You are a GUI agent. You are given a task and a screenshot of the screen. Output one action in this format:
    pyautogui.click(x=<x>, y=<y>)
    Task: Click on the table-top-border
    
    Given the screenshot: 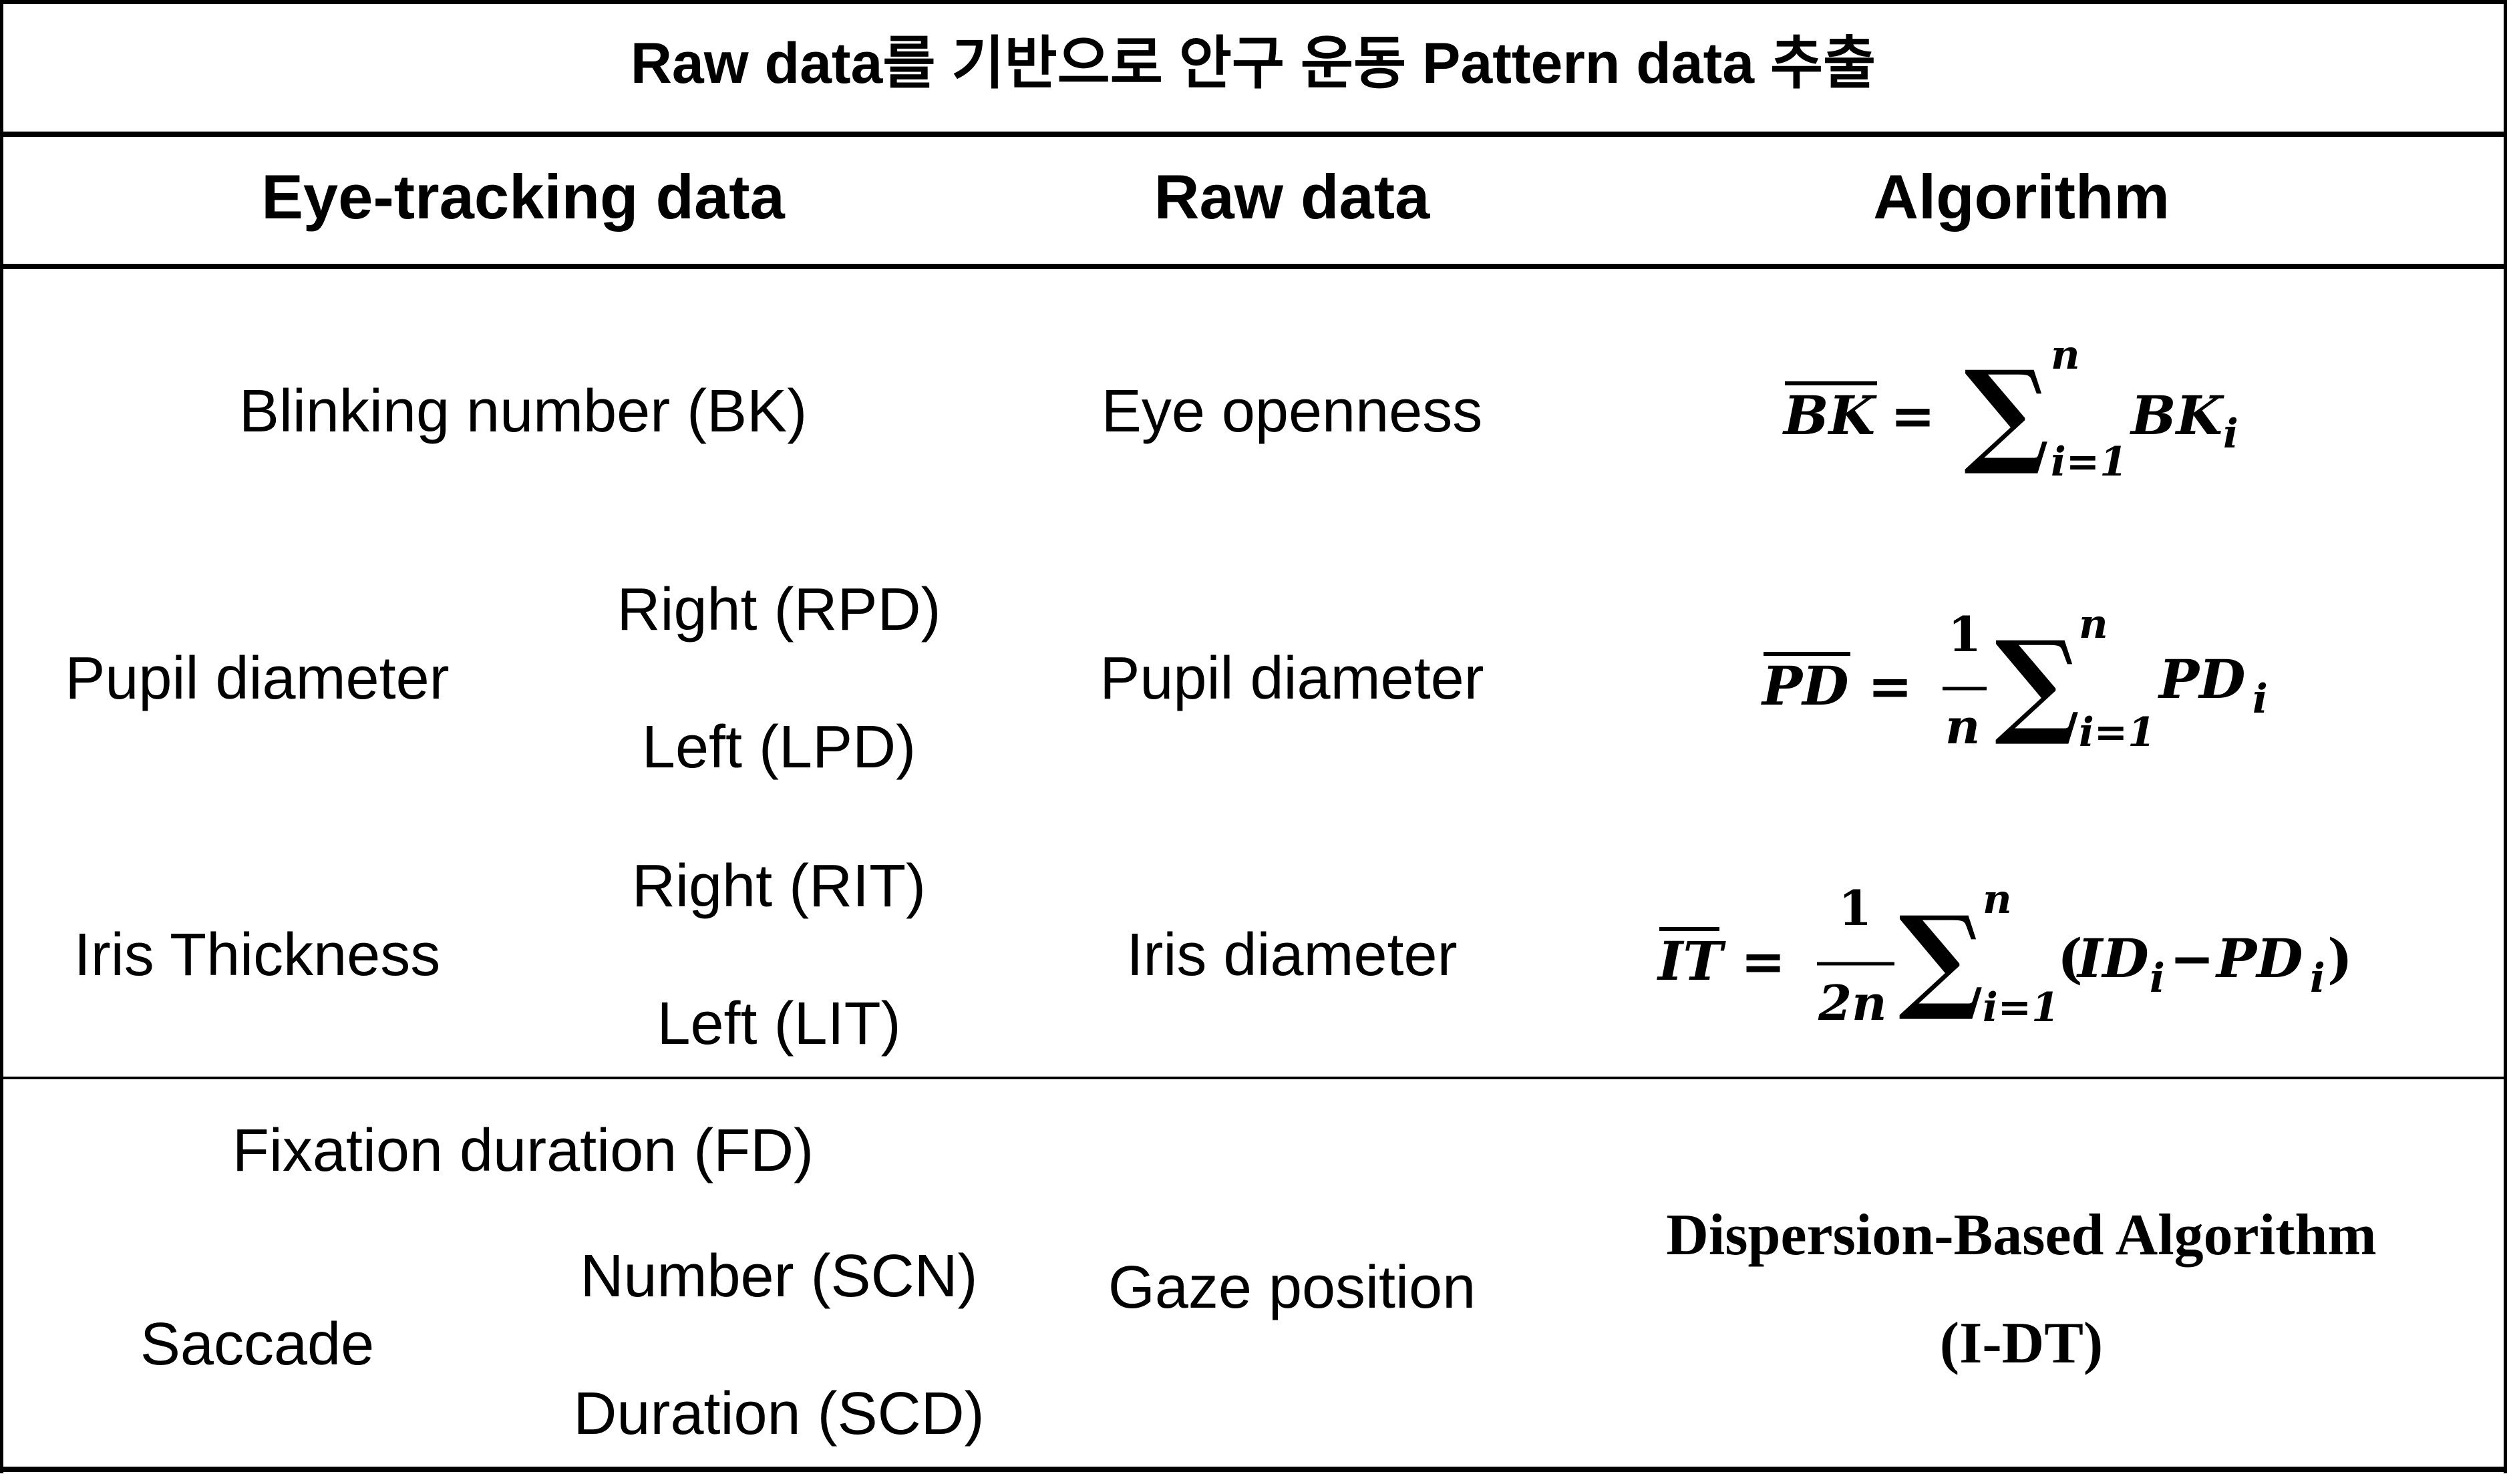 What is the action you would take?
    pyautogui.click(x=1253, y=2)
    